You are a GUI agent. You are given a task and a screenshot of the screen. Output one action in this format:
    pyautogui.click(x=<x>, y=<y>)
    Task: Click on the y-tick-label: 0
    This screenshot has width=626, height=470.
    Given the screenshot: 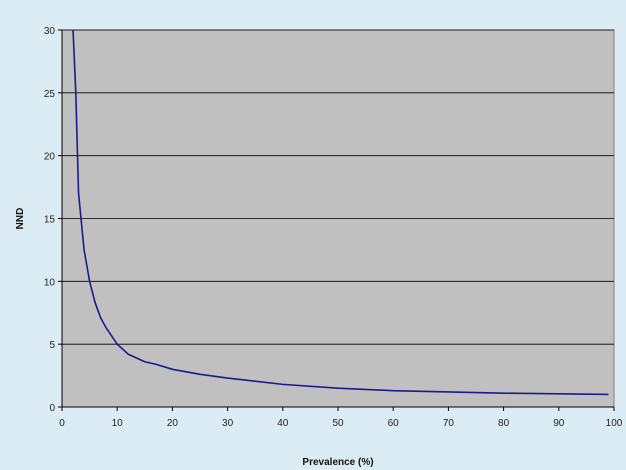 What is the action you would take?
    pyautogui.click(x=52, y=408)
    